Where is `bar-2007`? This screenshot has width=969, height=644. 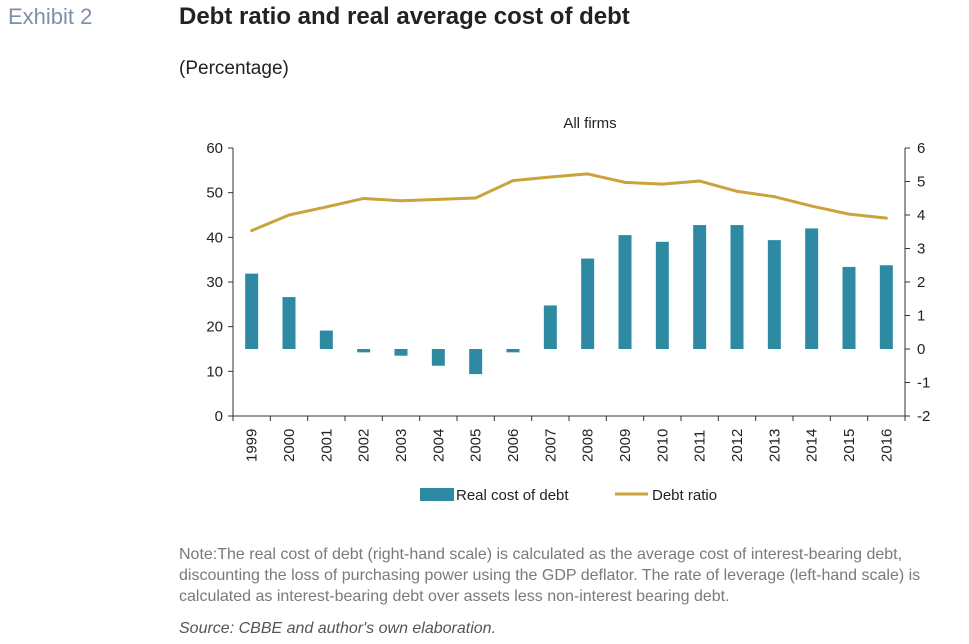
bar-2007 is located at coordinates (550, 327).